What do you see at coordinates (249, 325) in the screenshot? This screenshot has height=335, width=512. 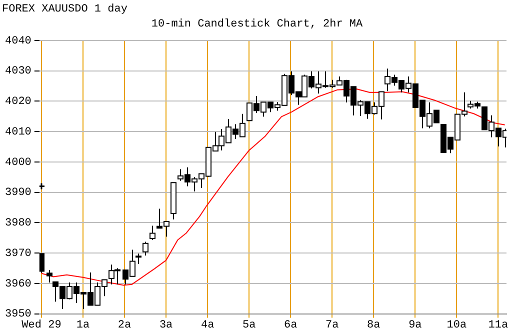 I see `x-tick-label: 5a` at bounding box center [249, 325].